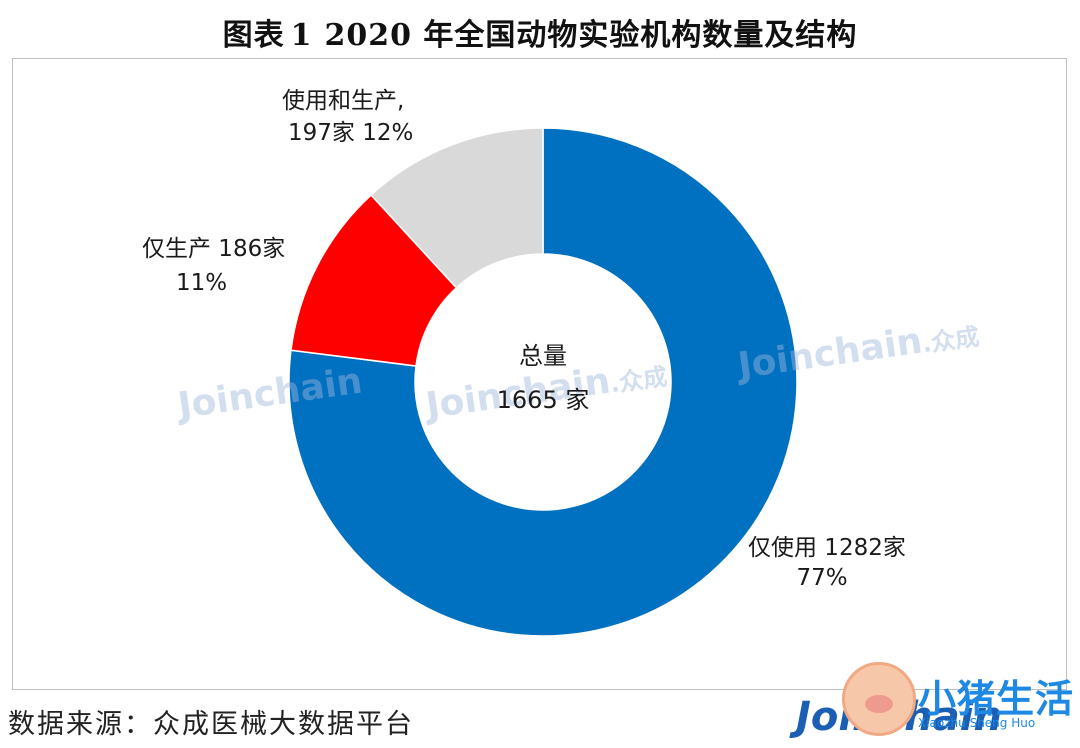 The image size is (1080, 748). What do you see at coordinates (343, 101) in the screenshot?
I see `slice-label-2-line1: 使用和生产,` at bounding box center [343, 101].